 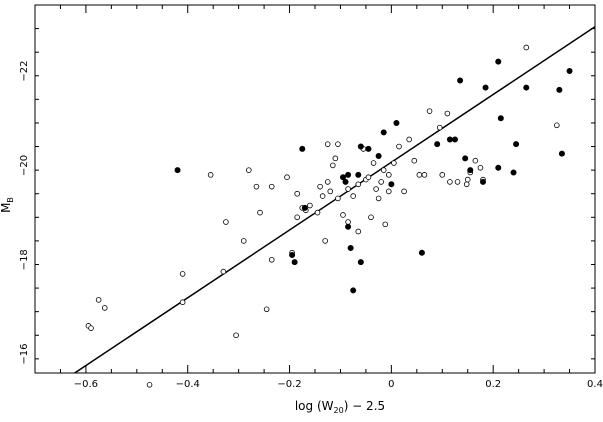 What do you see at coordinates (493, 384) in the screenshot?
I see `x-tick-label: 0.2` at bounding box center [493, 384].